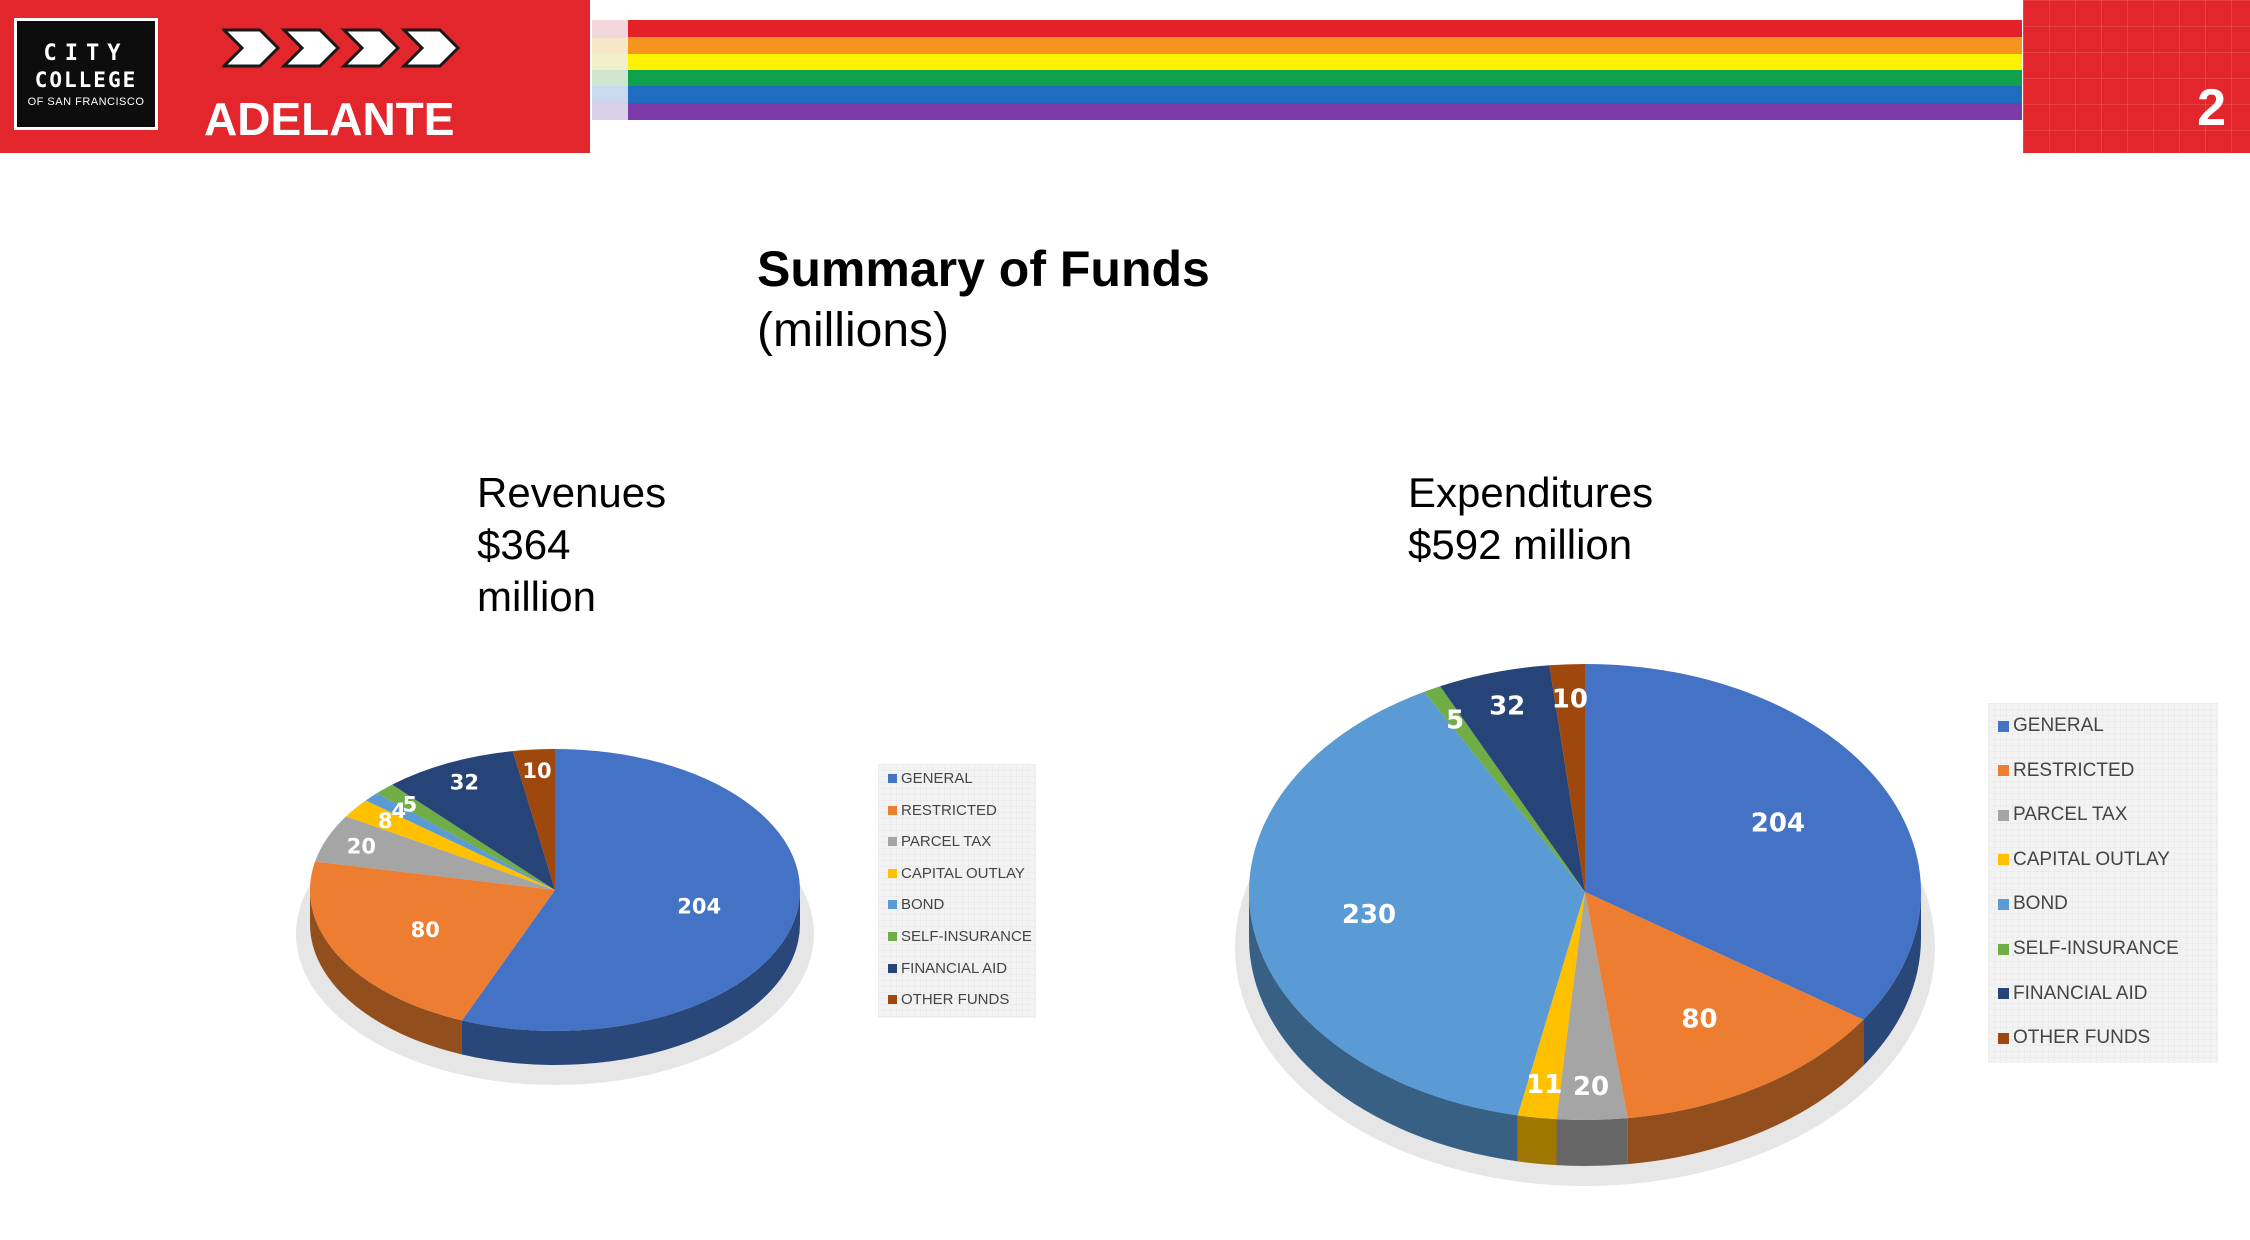  What do you see at coordinates (2136, 76) in the screenshot?
I see `header-right-banner: 2` at bounding box center [2136, 76].